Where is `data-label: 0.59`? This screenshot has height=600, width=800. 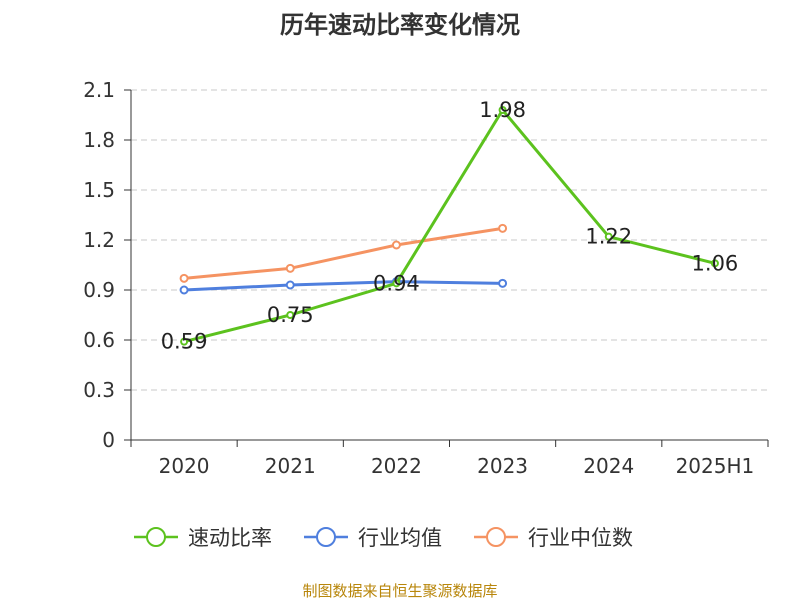
data-label: 0.59 is located at coordinates (184, 342).